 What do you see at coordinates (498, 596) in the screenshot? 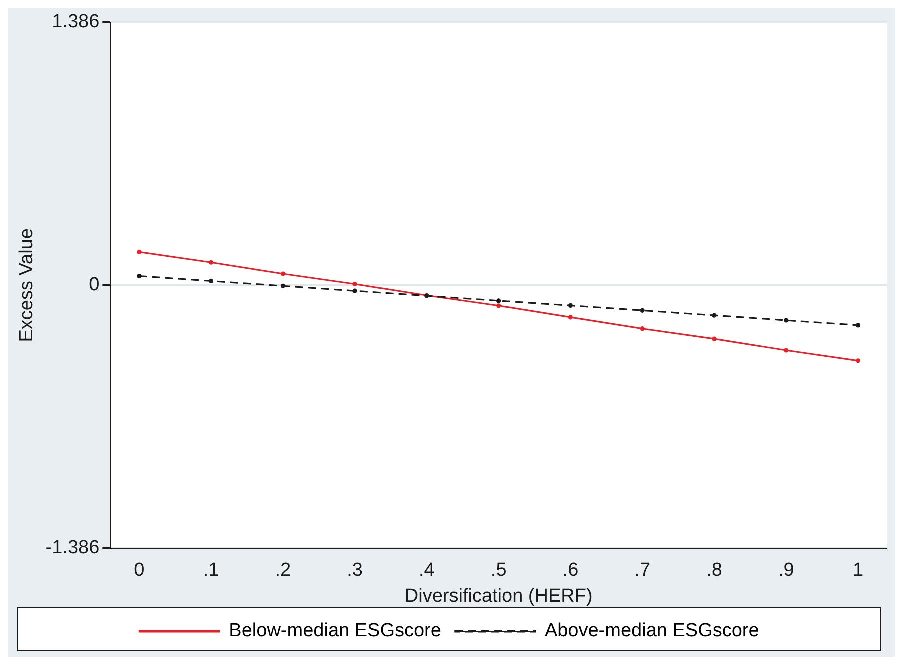
I see `x-axis-title: Diversification (HERF)` at bounding box center [498, 596].